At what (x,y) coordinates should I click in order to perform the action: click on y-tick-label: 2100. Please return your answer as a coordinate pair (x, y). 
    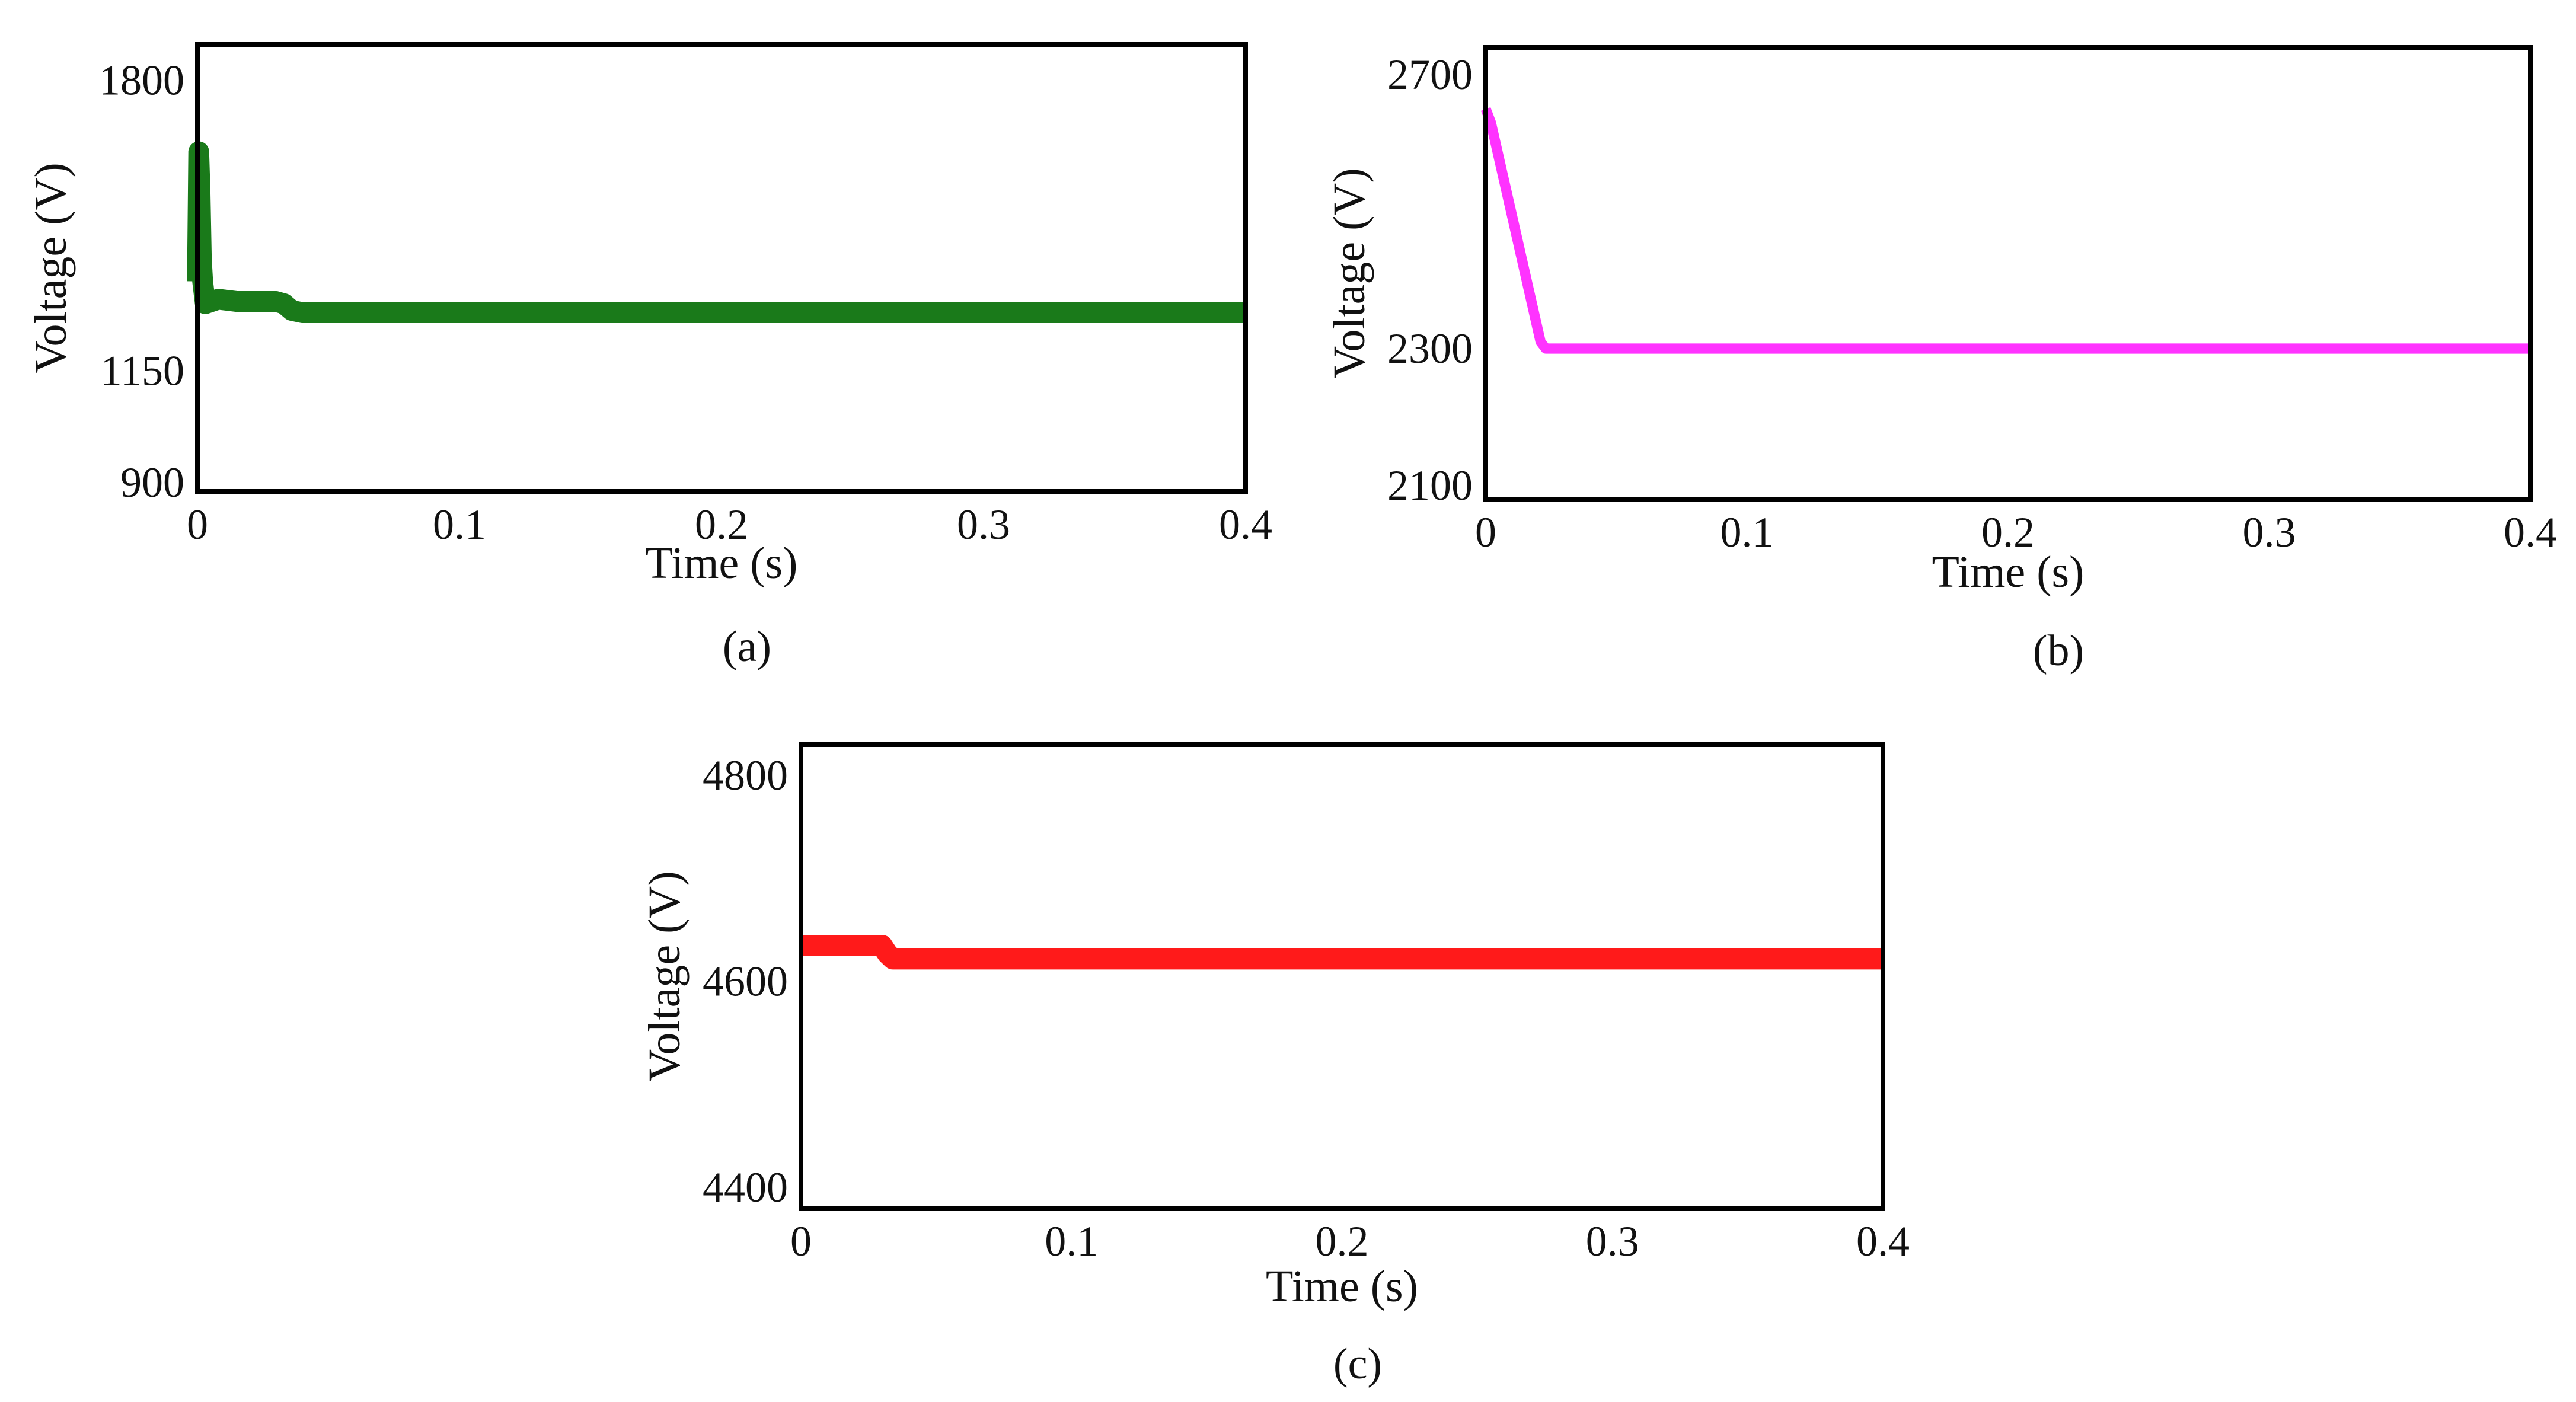
    Looking at the image, I should click on (1430, 486).